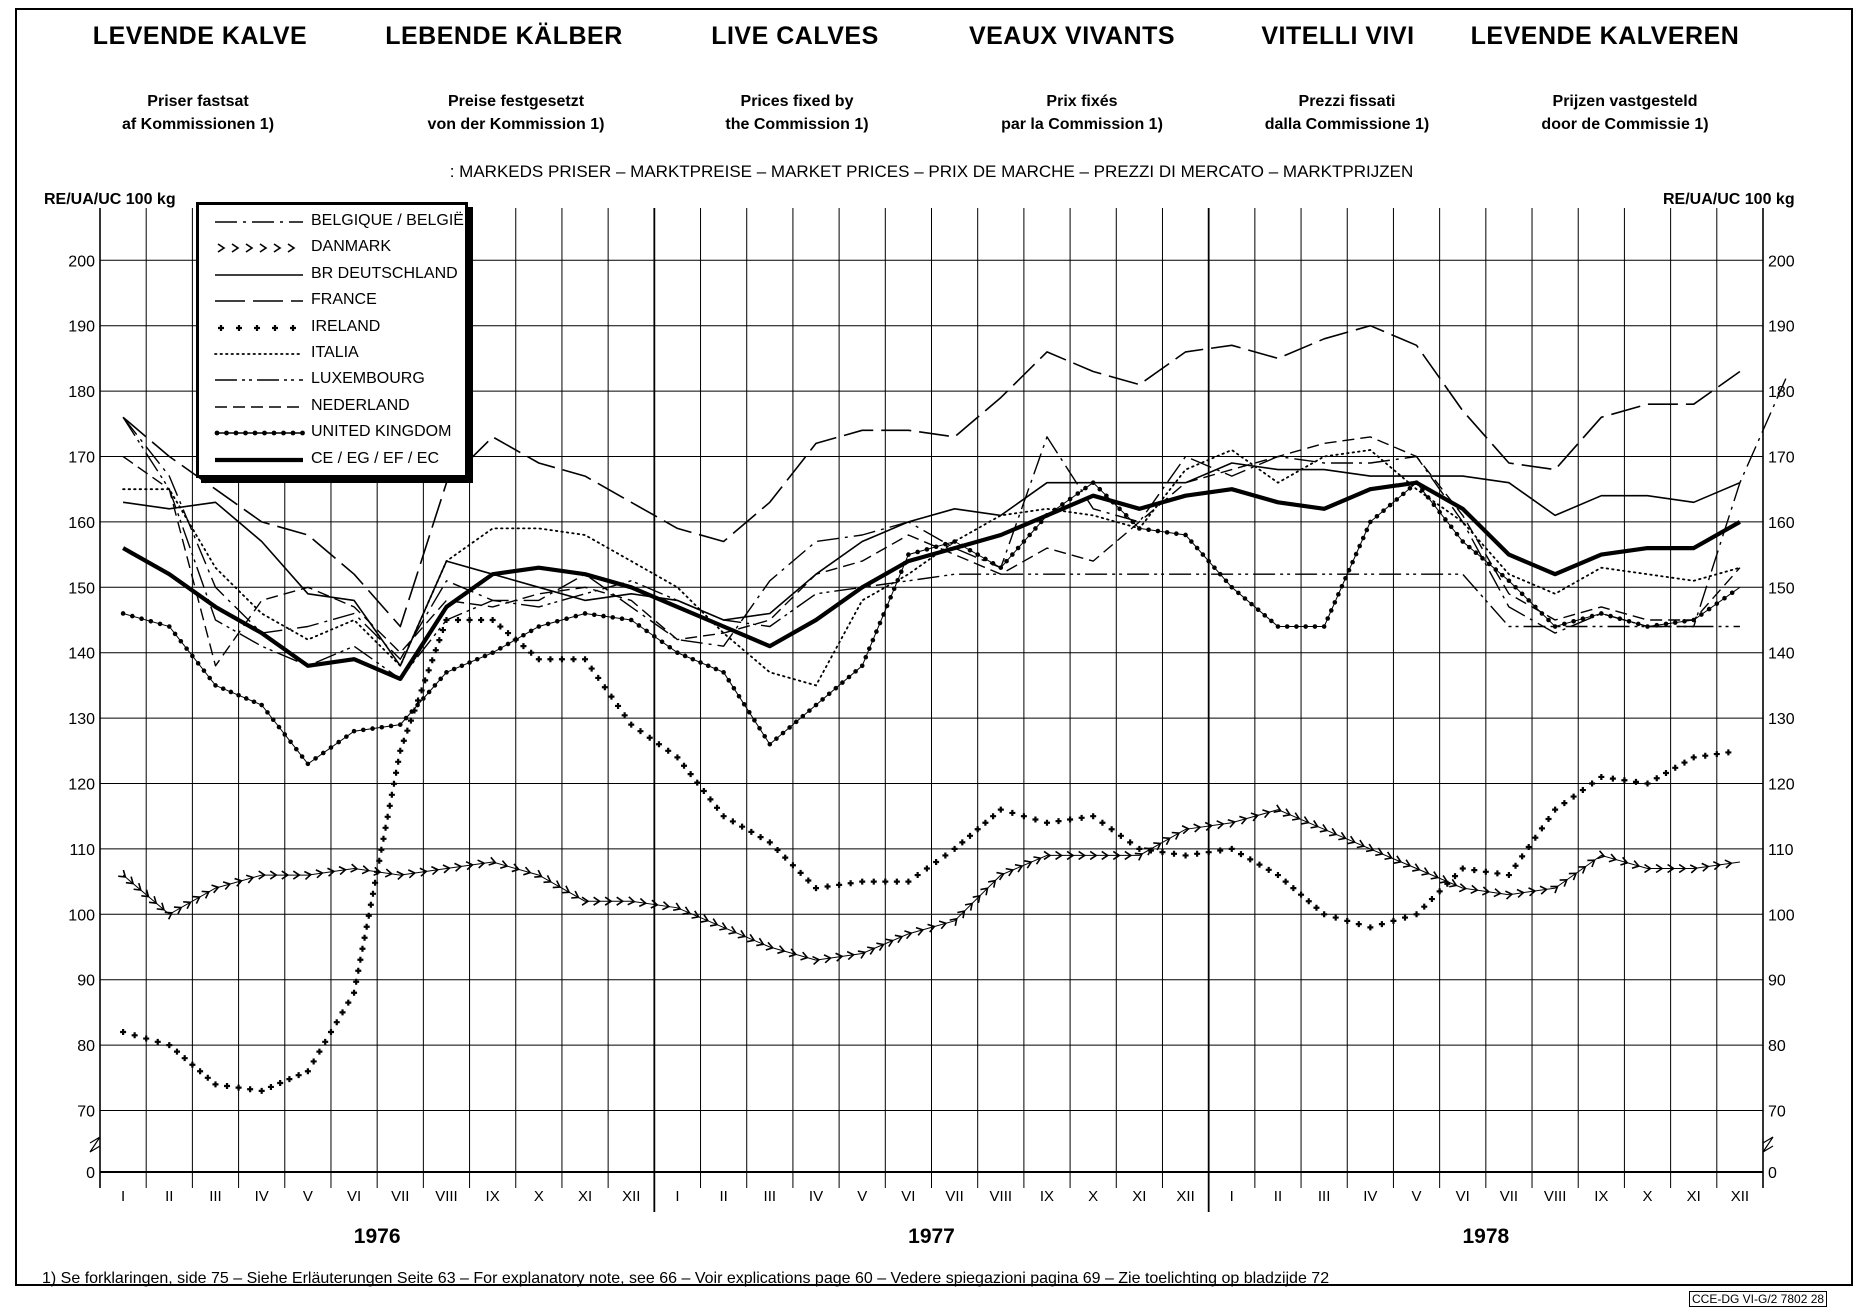 This screenshot has width=1863, height=1307. I want to click on axis-break-left, so click(95, 1144).